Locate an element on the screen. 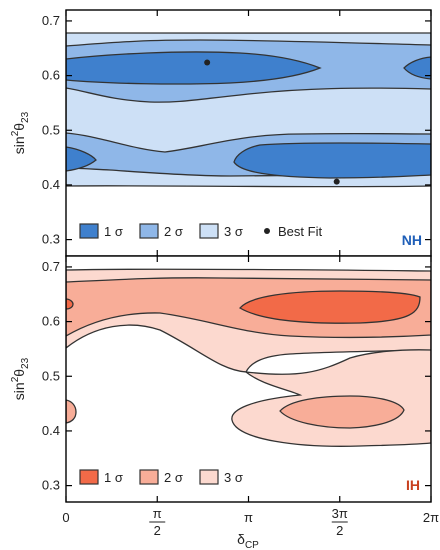 The width and height of the screenshot is (440, 550). nh-legend-1sigma-swatch is located at coordinates (89, 231).